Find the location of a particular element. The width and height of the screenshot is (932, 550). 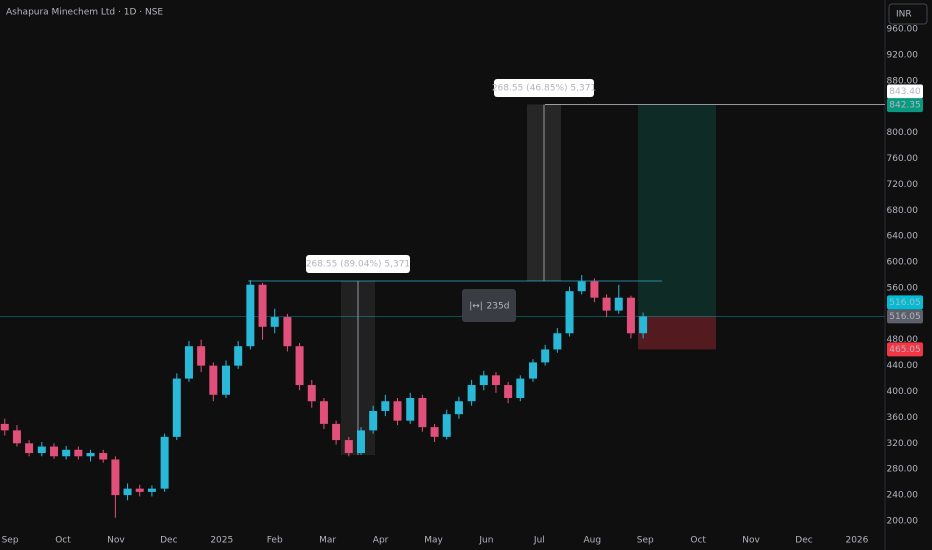

measure-label: 268.55 (46.85%) 5,371 is located at coordinates (544, 89).